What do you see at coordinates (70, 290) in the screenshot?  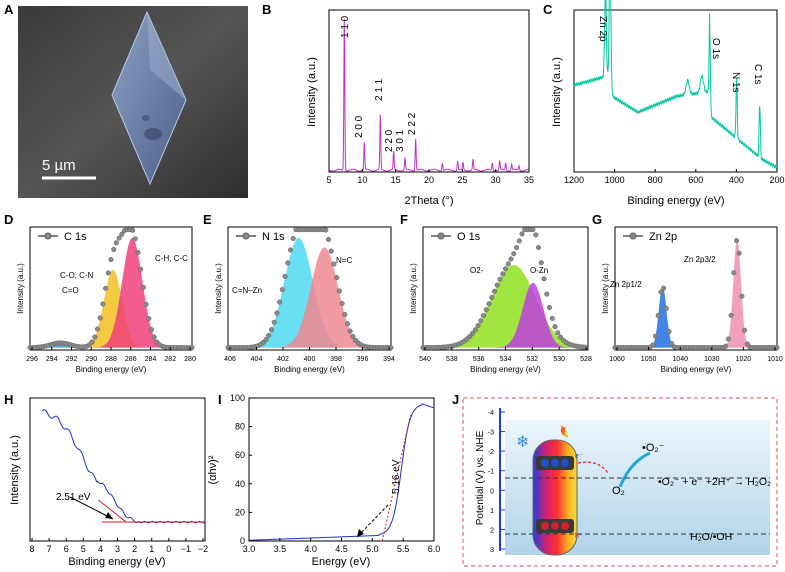 I see `c1s-peak-co-label: C=O` at bounding box center [70, 290].